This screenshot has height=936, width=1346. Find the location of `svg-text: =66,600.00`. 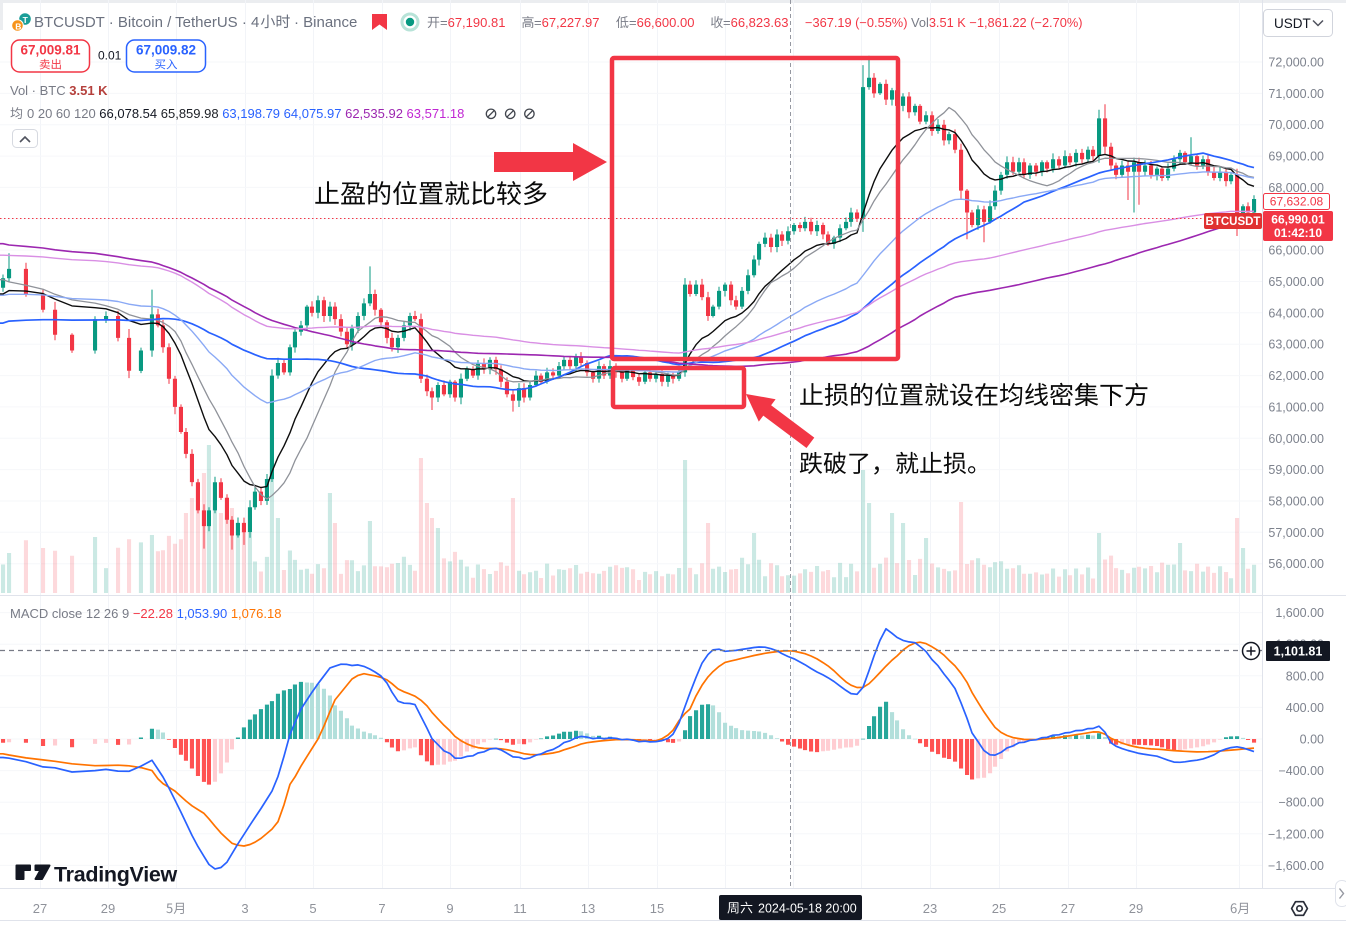

svg-text: =66,600.00 is located at coordinates (661, 22).